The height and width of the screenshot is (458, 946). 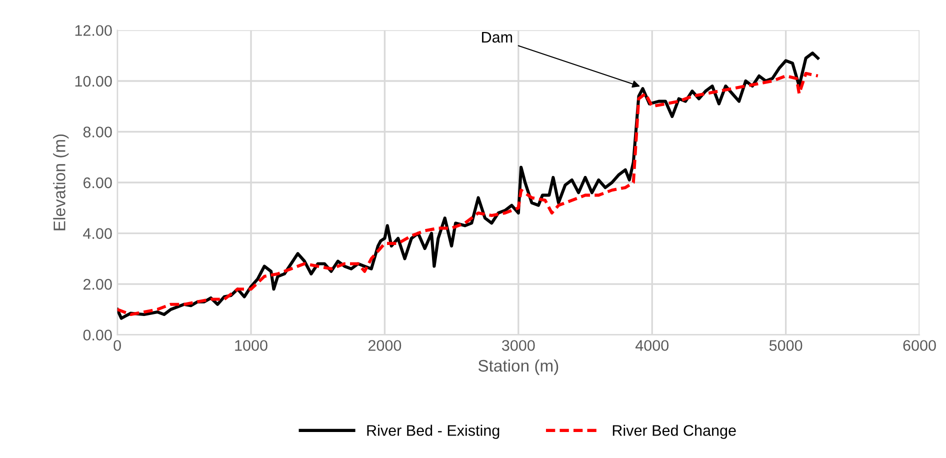 I want to click on annotation: Dam, so click(x=497, y=37).